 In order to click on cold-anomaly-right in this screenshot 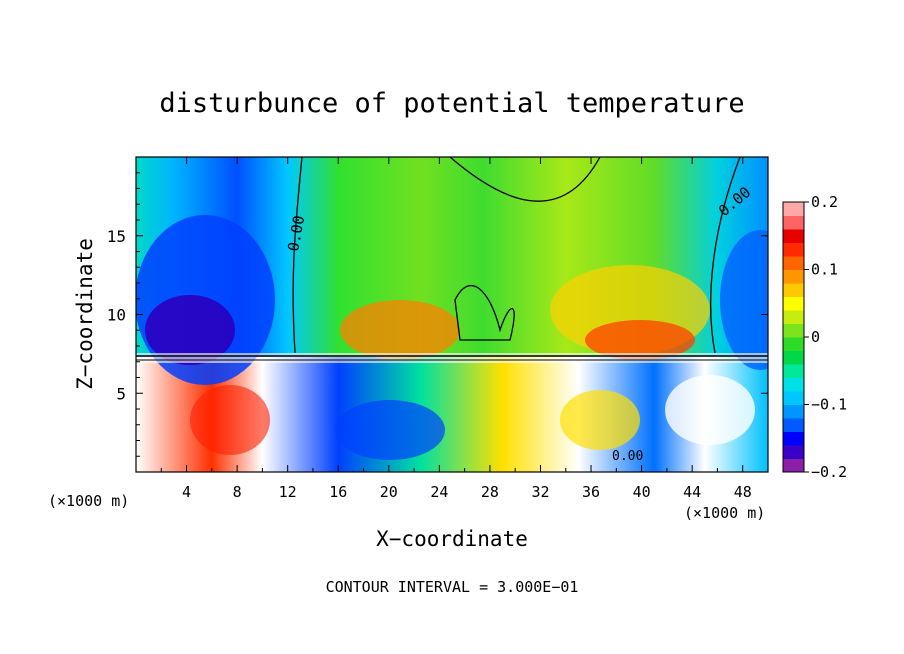, I will do `click(744, 300)`.